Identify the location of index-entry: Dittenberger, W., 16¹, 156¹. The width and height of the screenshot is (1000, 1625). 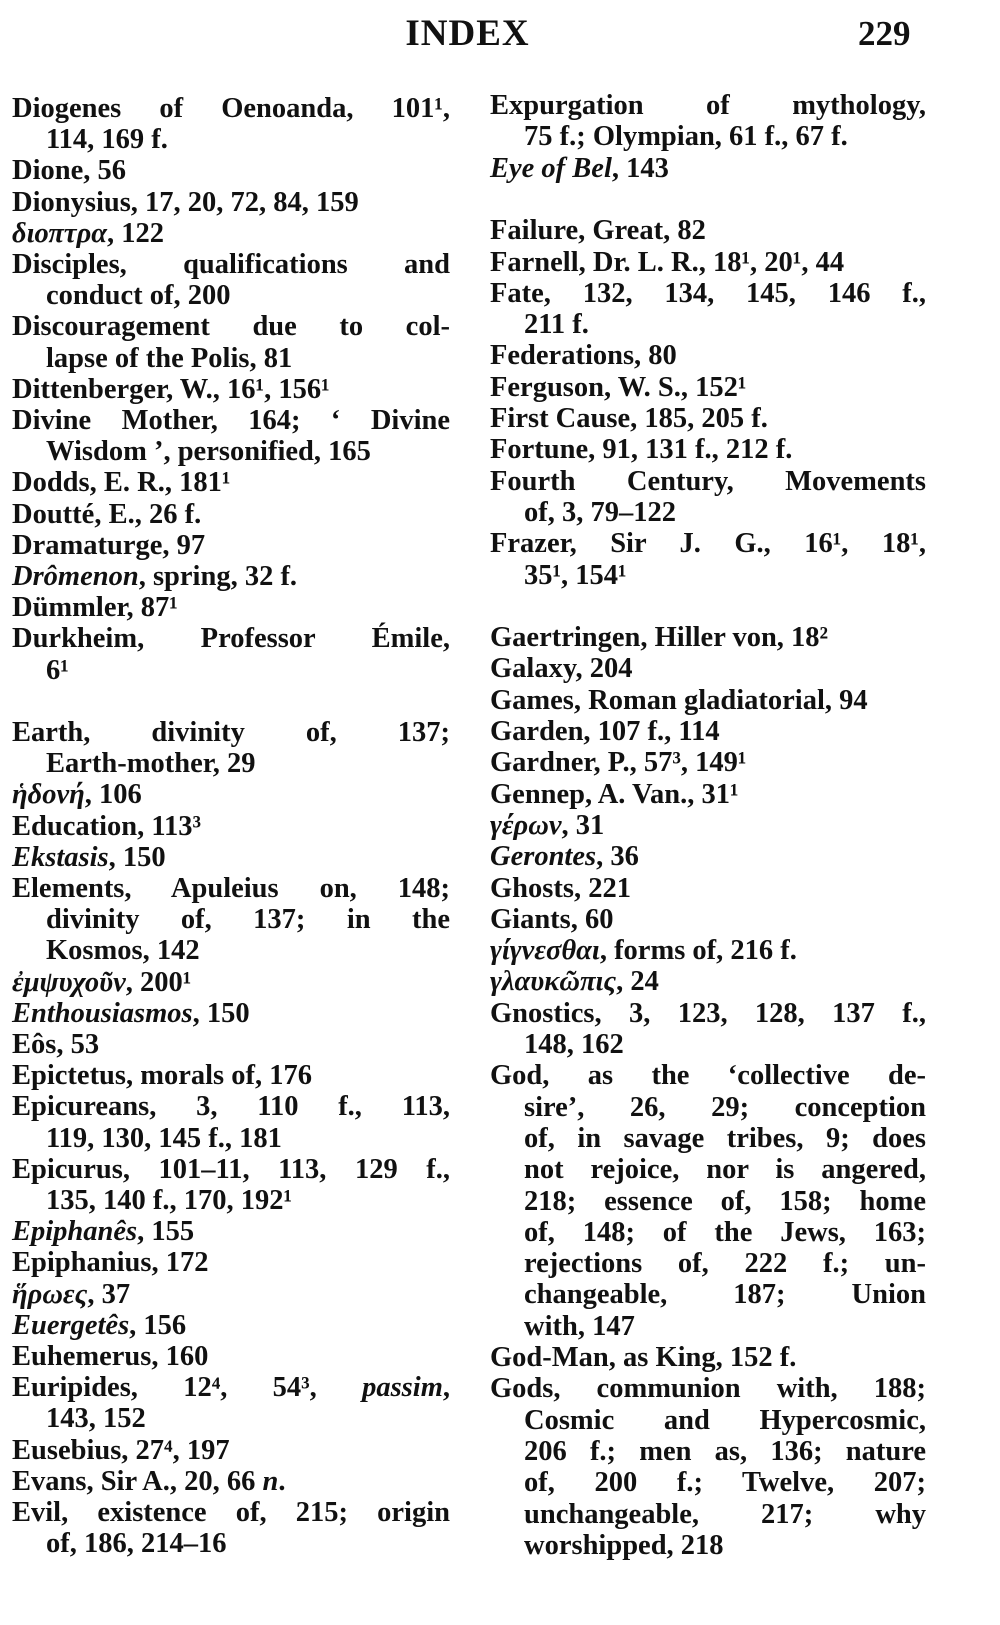
(171, 389).